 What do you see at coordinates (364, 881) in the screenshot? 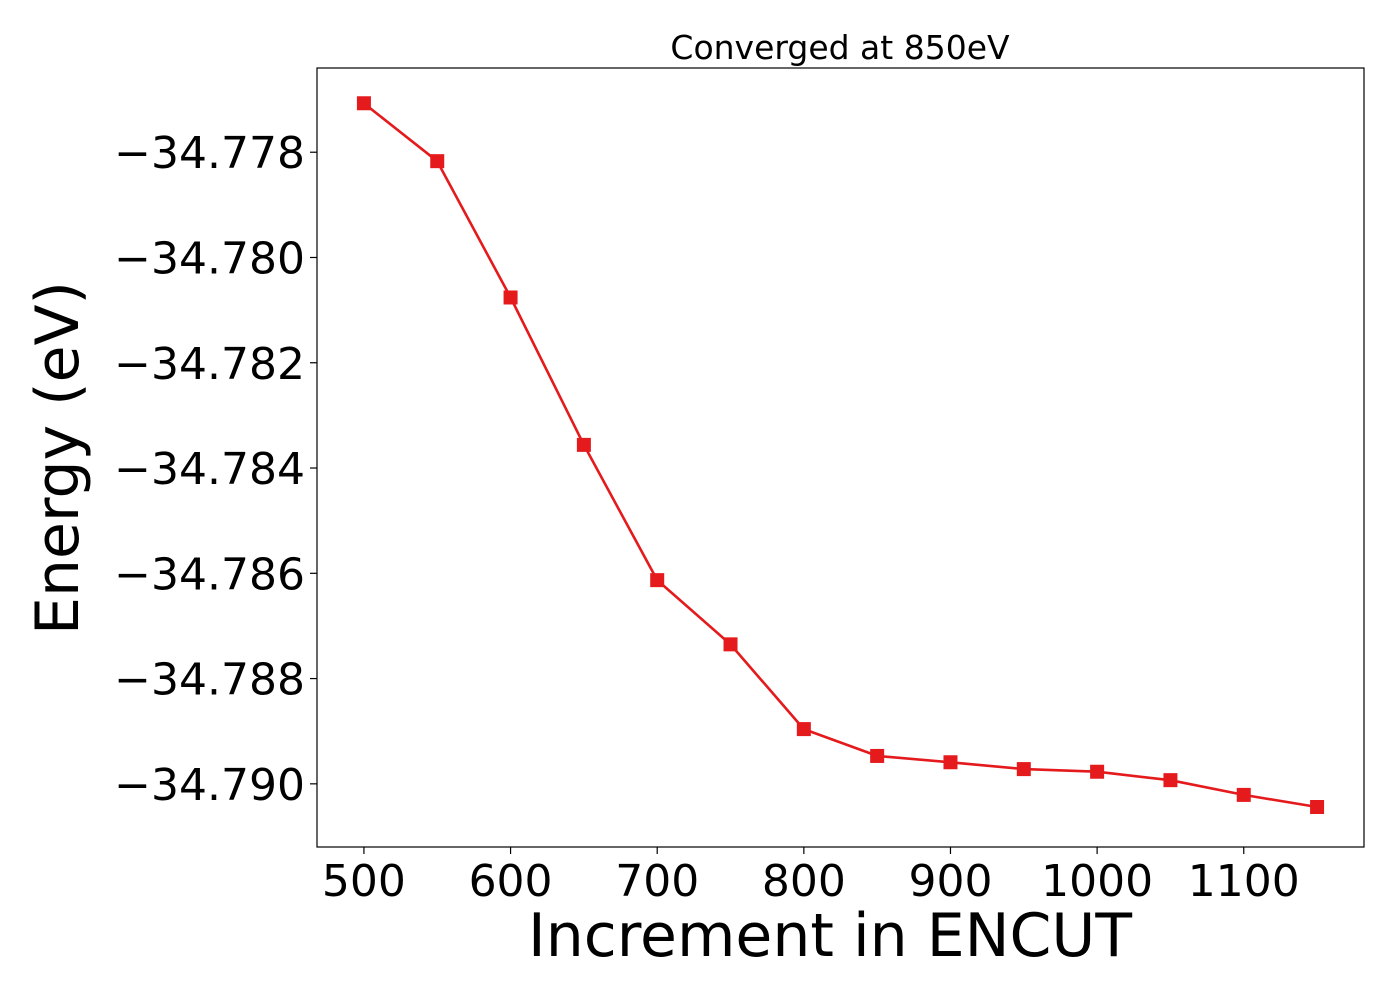
I see `x-tick-label: 500` at bounding box center [364, 881].